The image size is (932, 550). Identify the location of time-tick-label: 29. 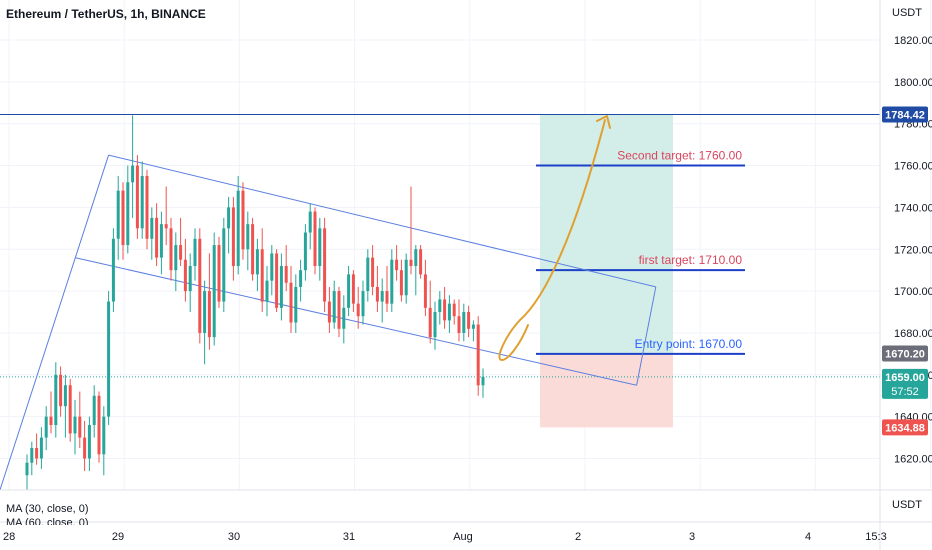
(118, 537).